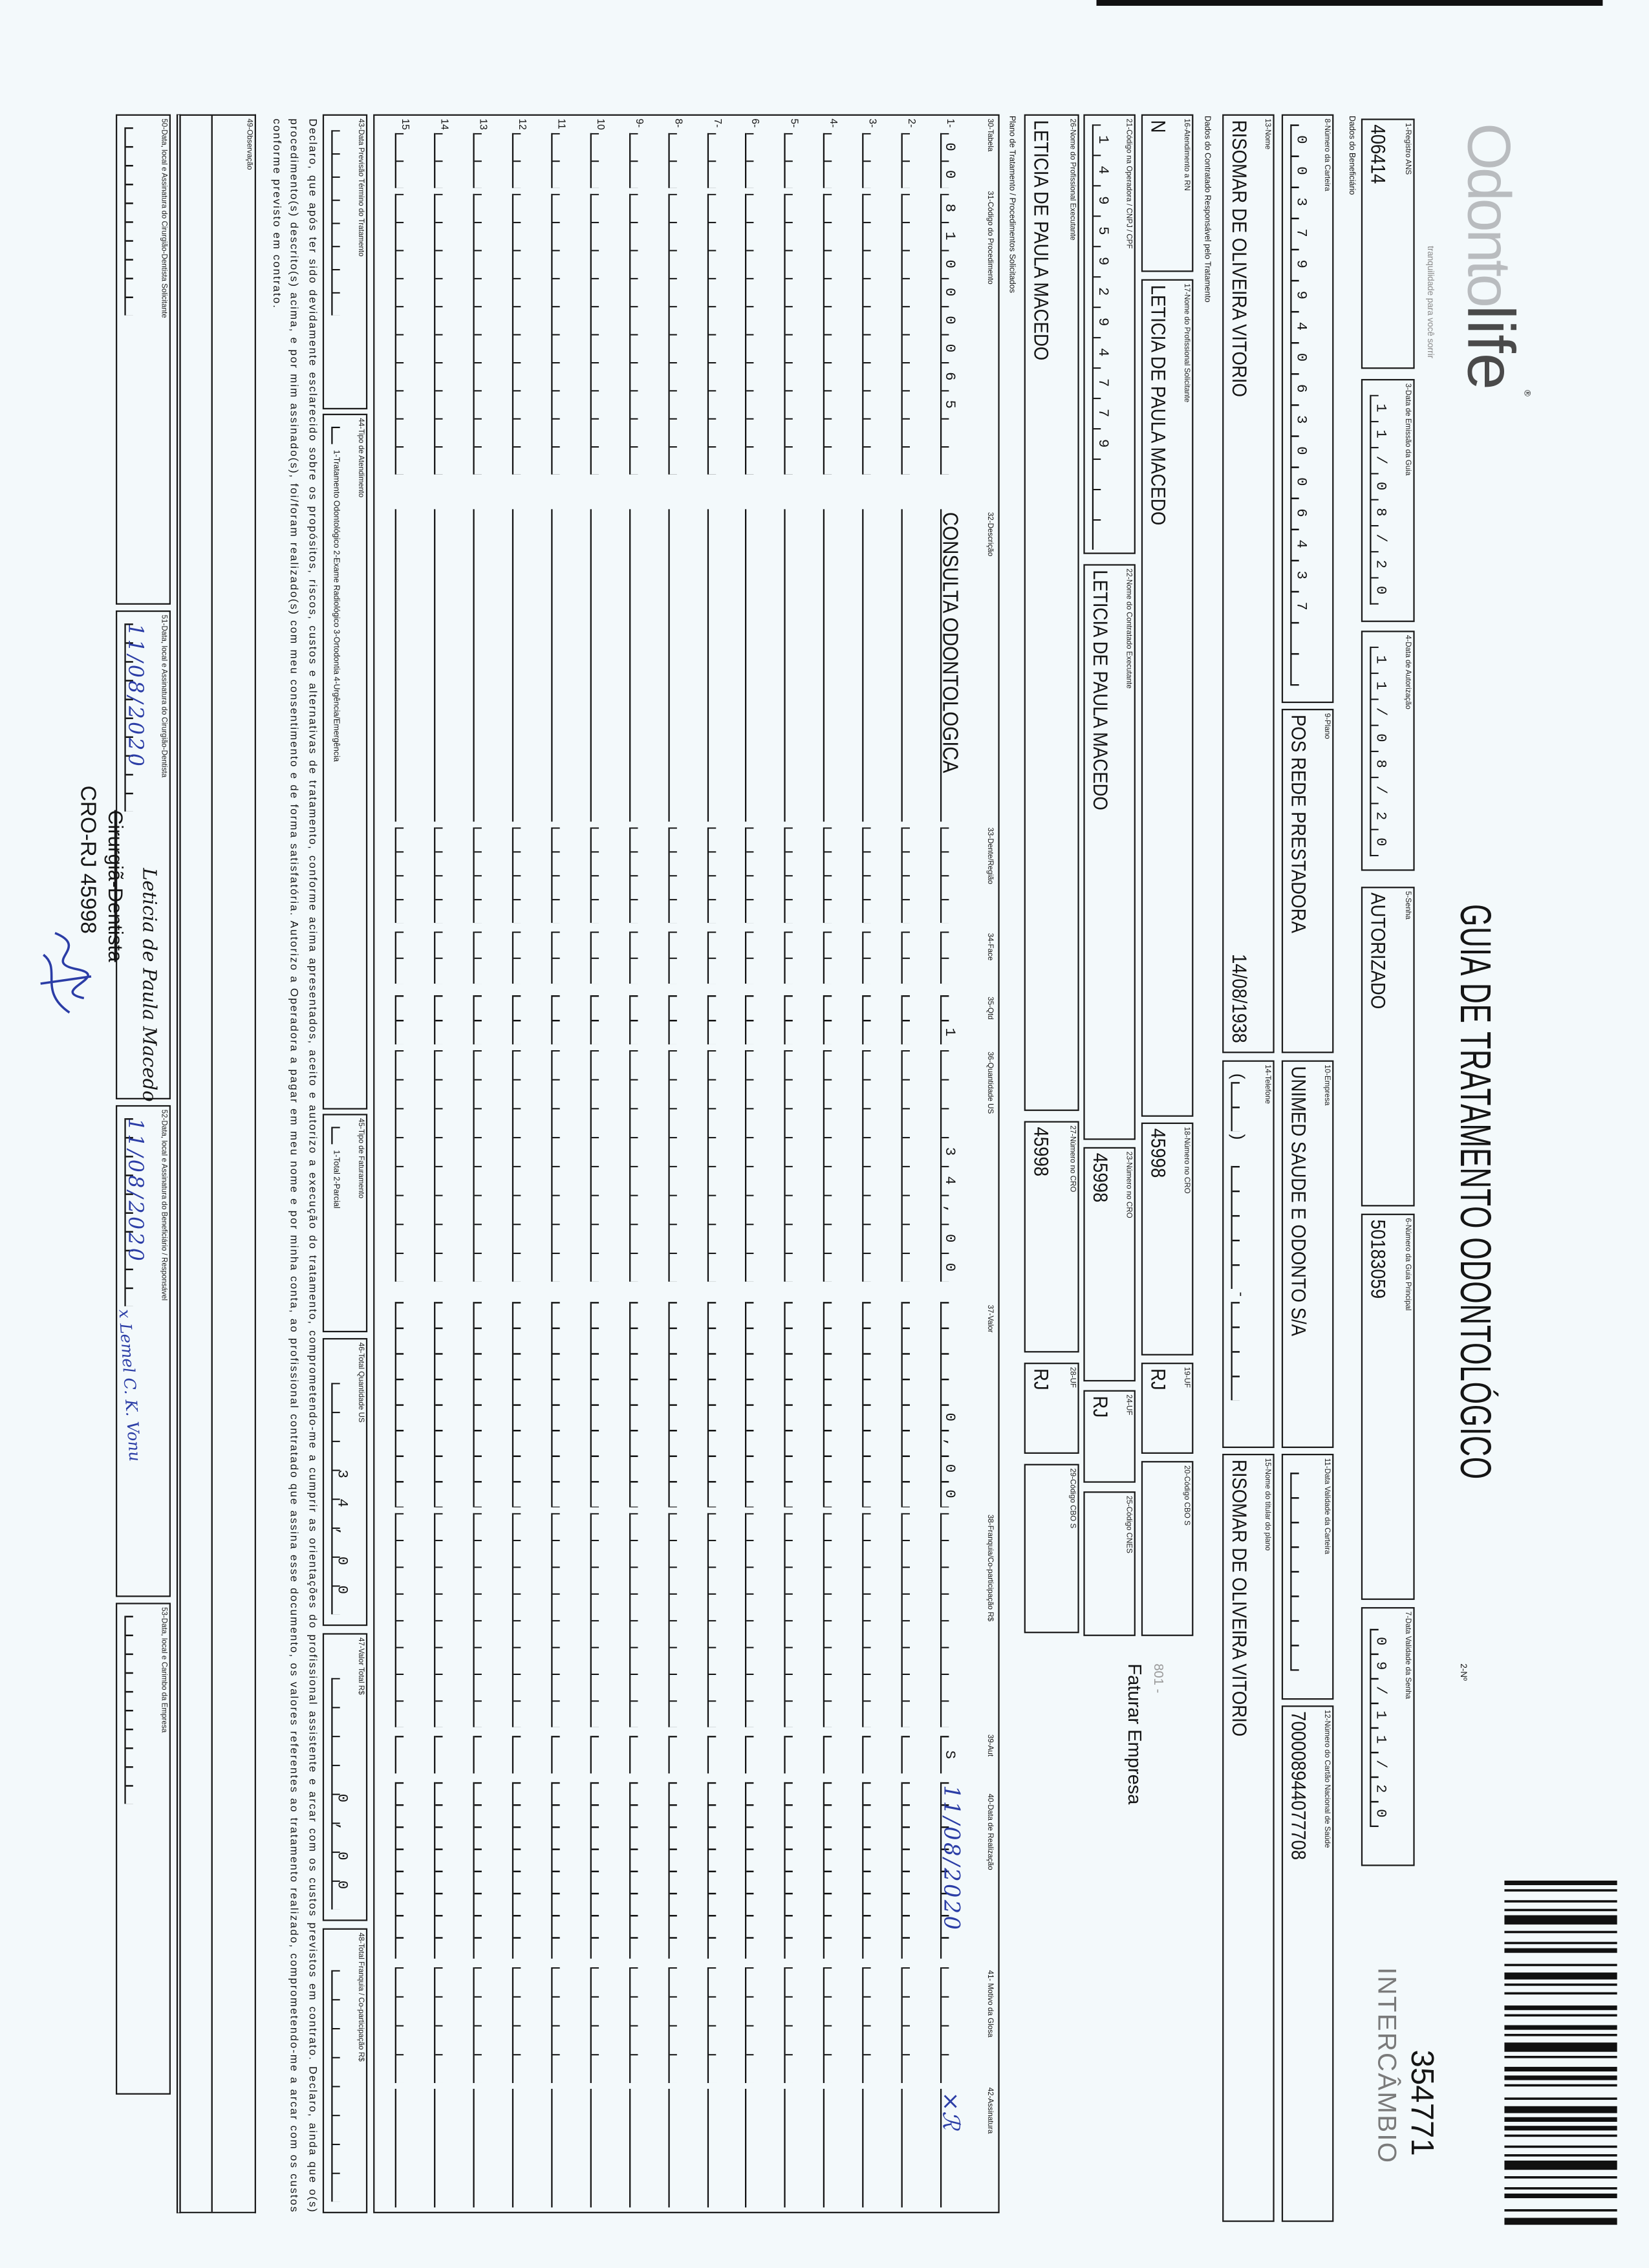  What do you see at coordinates (1109, 1264) in the screenshot?
I see `field-cro-contratado: 23-Número no CRO 45998` at bounding box center [1109, 1264].